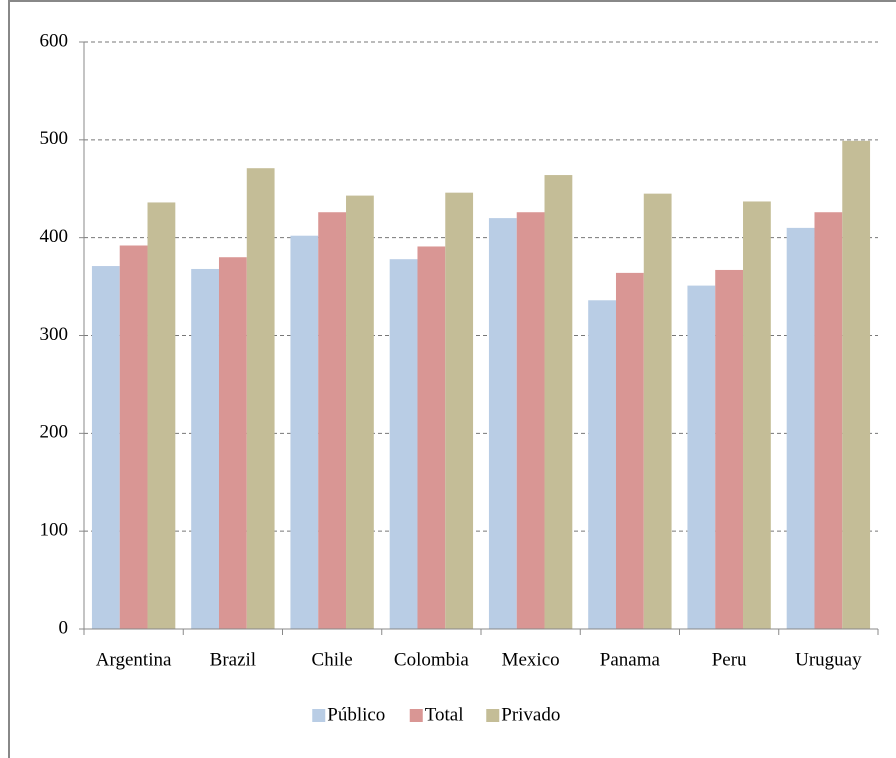 The image size is (896, 758). Describe the element at coordinates (531, 659) in the screenshot. I see `x-tick-label: Mexico` at that location.